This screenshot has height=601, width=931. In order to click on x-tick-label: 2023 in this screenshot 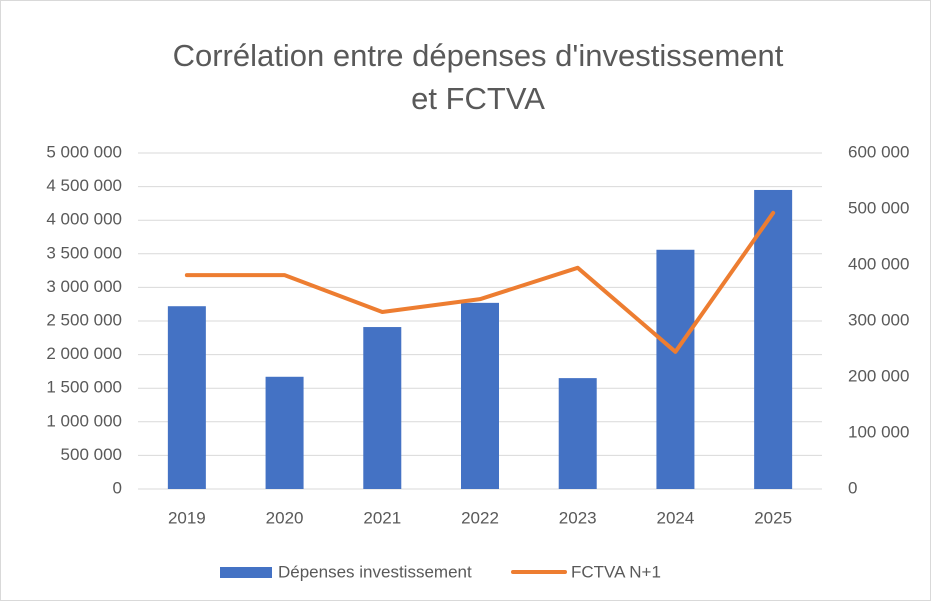, I will do `click(578, 517)`.